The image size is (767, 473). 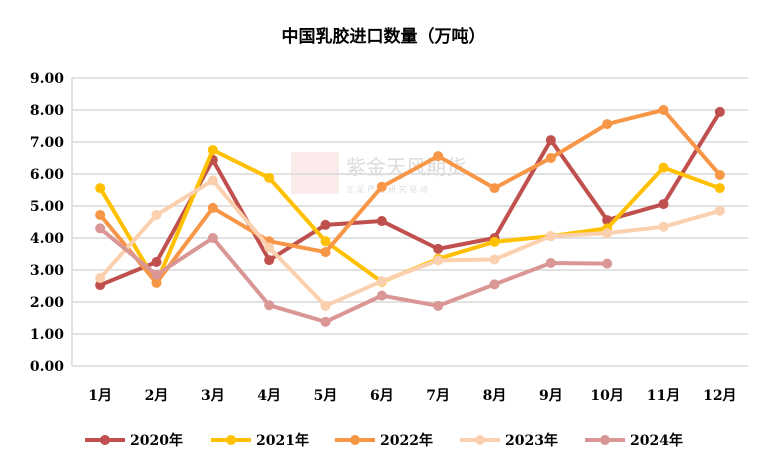 What do you see at coordinates (269, 396) in the screenshot?
I see `x-tick-label: 4月` at bounding box center [269, 396].